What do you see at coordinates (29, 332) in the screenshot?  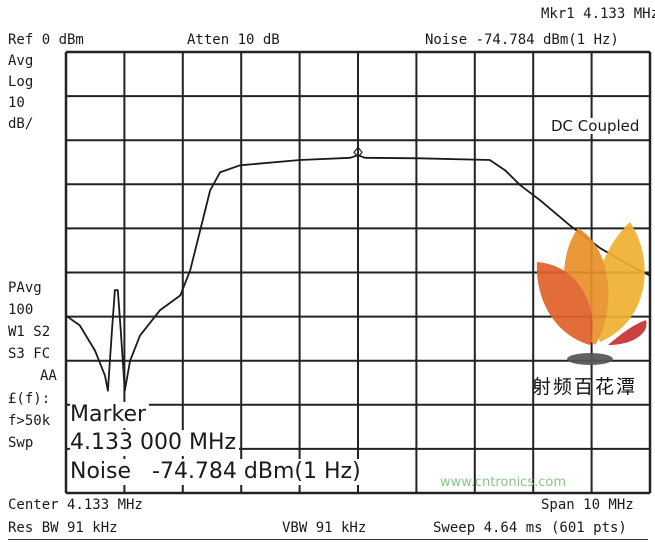 I see `w1-s2: W1 S2` at bounding box center [29, 332].